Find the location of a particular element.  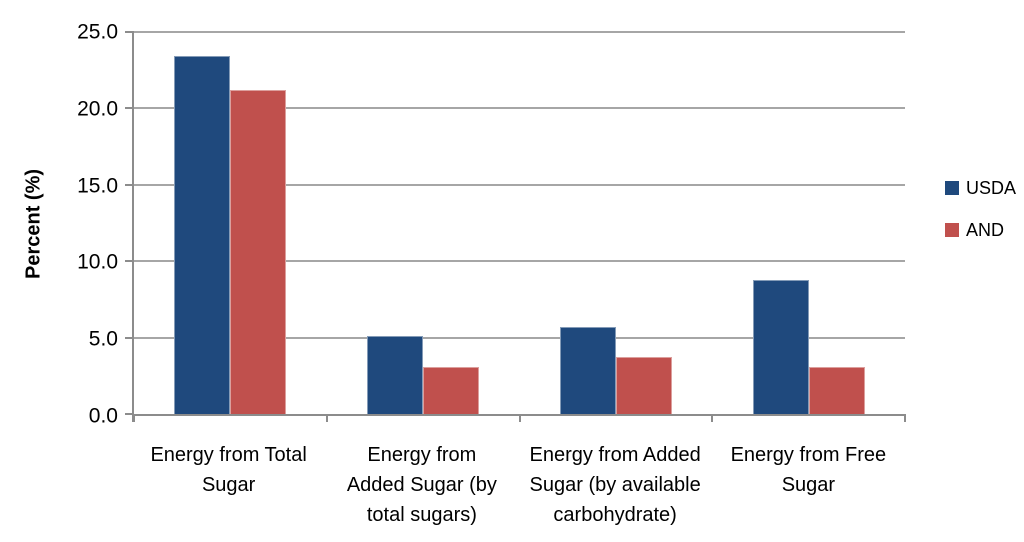

x-axis-category-label-line: Energy from Total is located at coordinates (228, 455).